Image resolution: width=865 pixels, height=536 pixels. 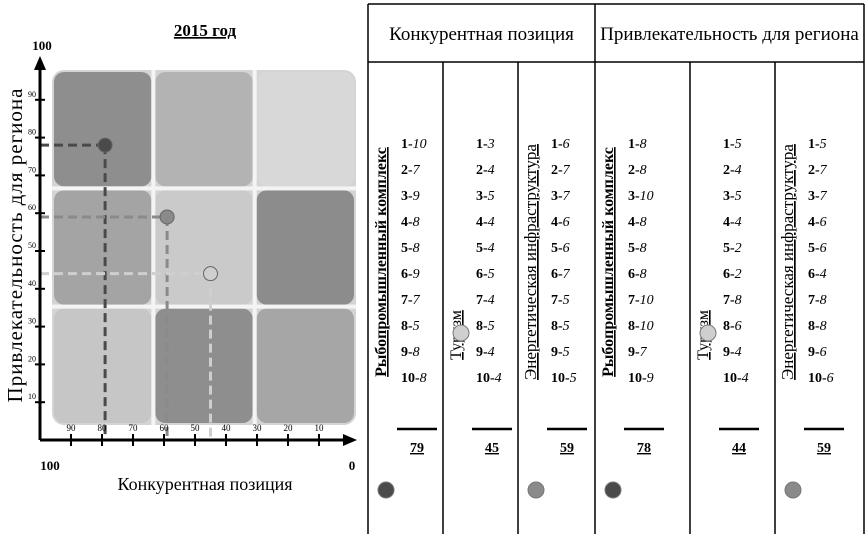 I want to click on score-row: 10-9, so click(x=641, y=378).